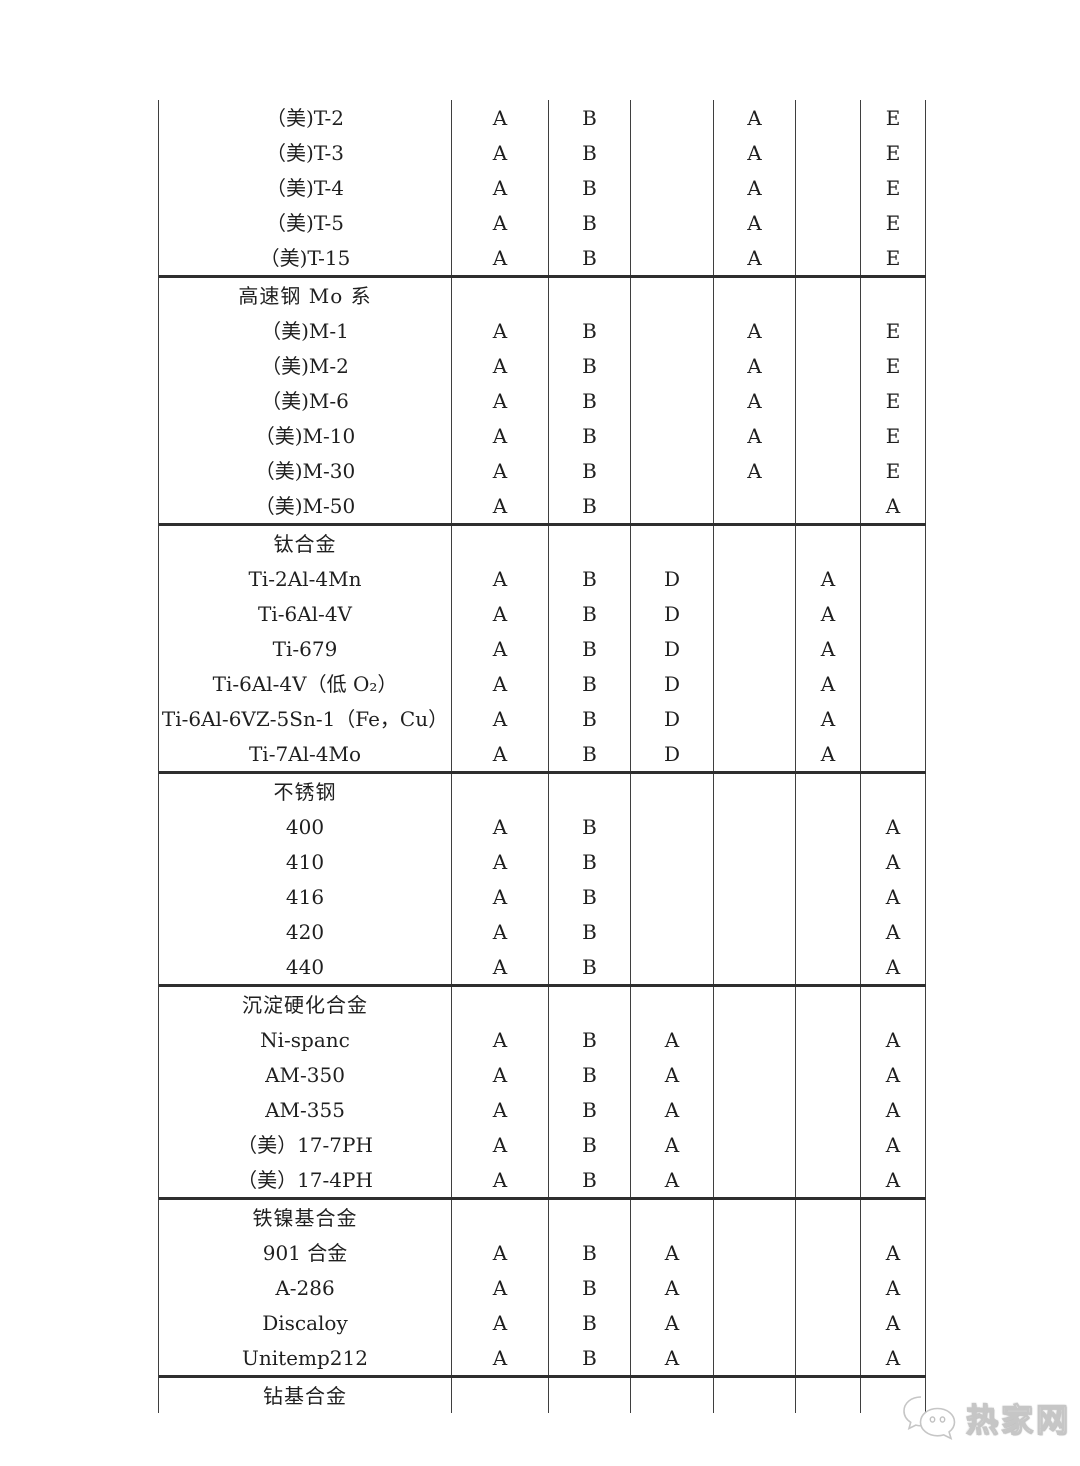  Describe the element at coordinates (305, 505) in the screenshot. I see `material-name: （美)M-50` at that location.